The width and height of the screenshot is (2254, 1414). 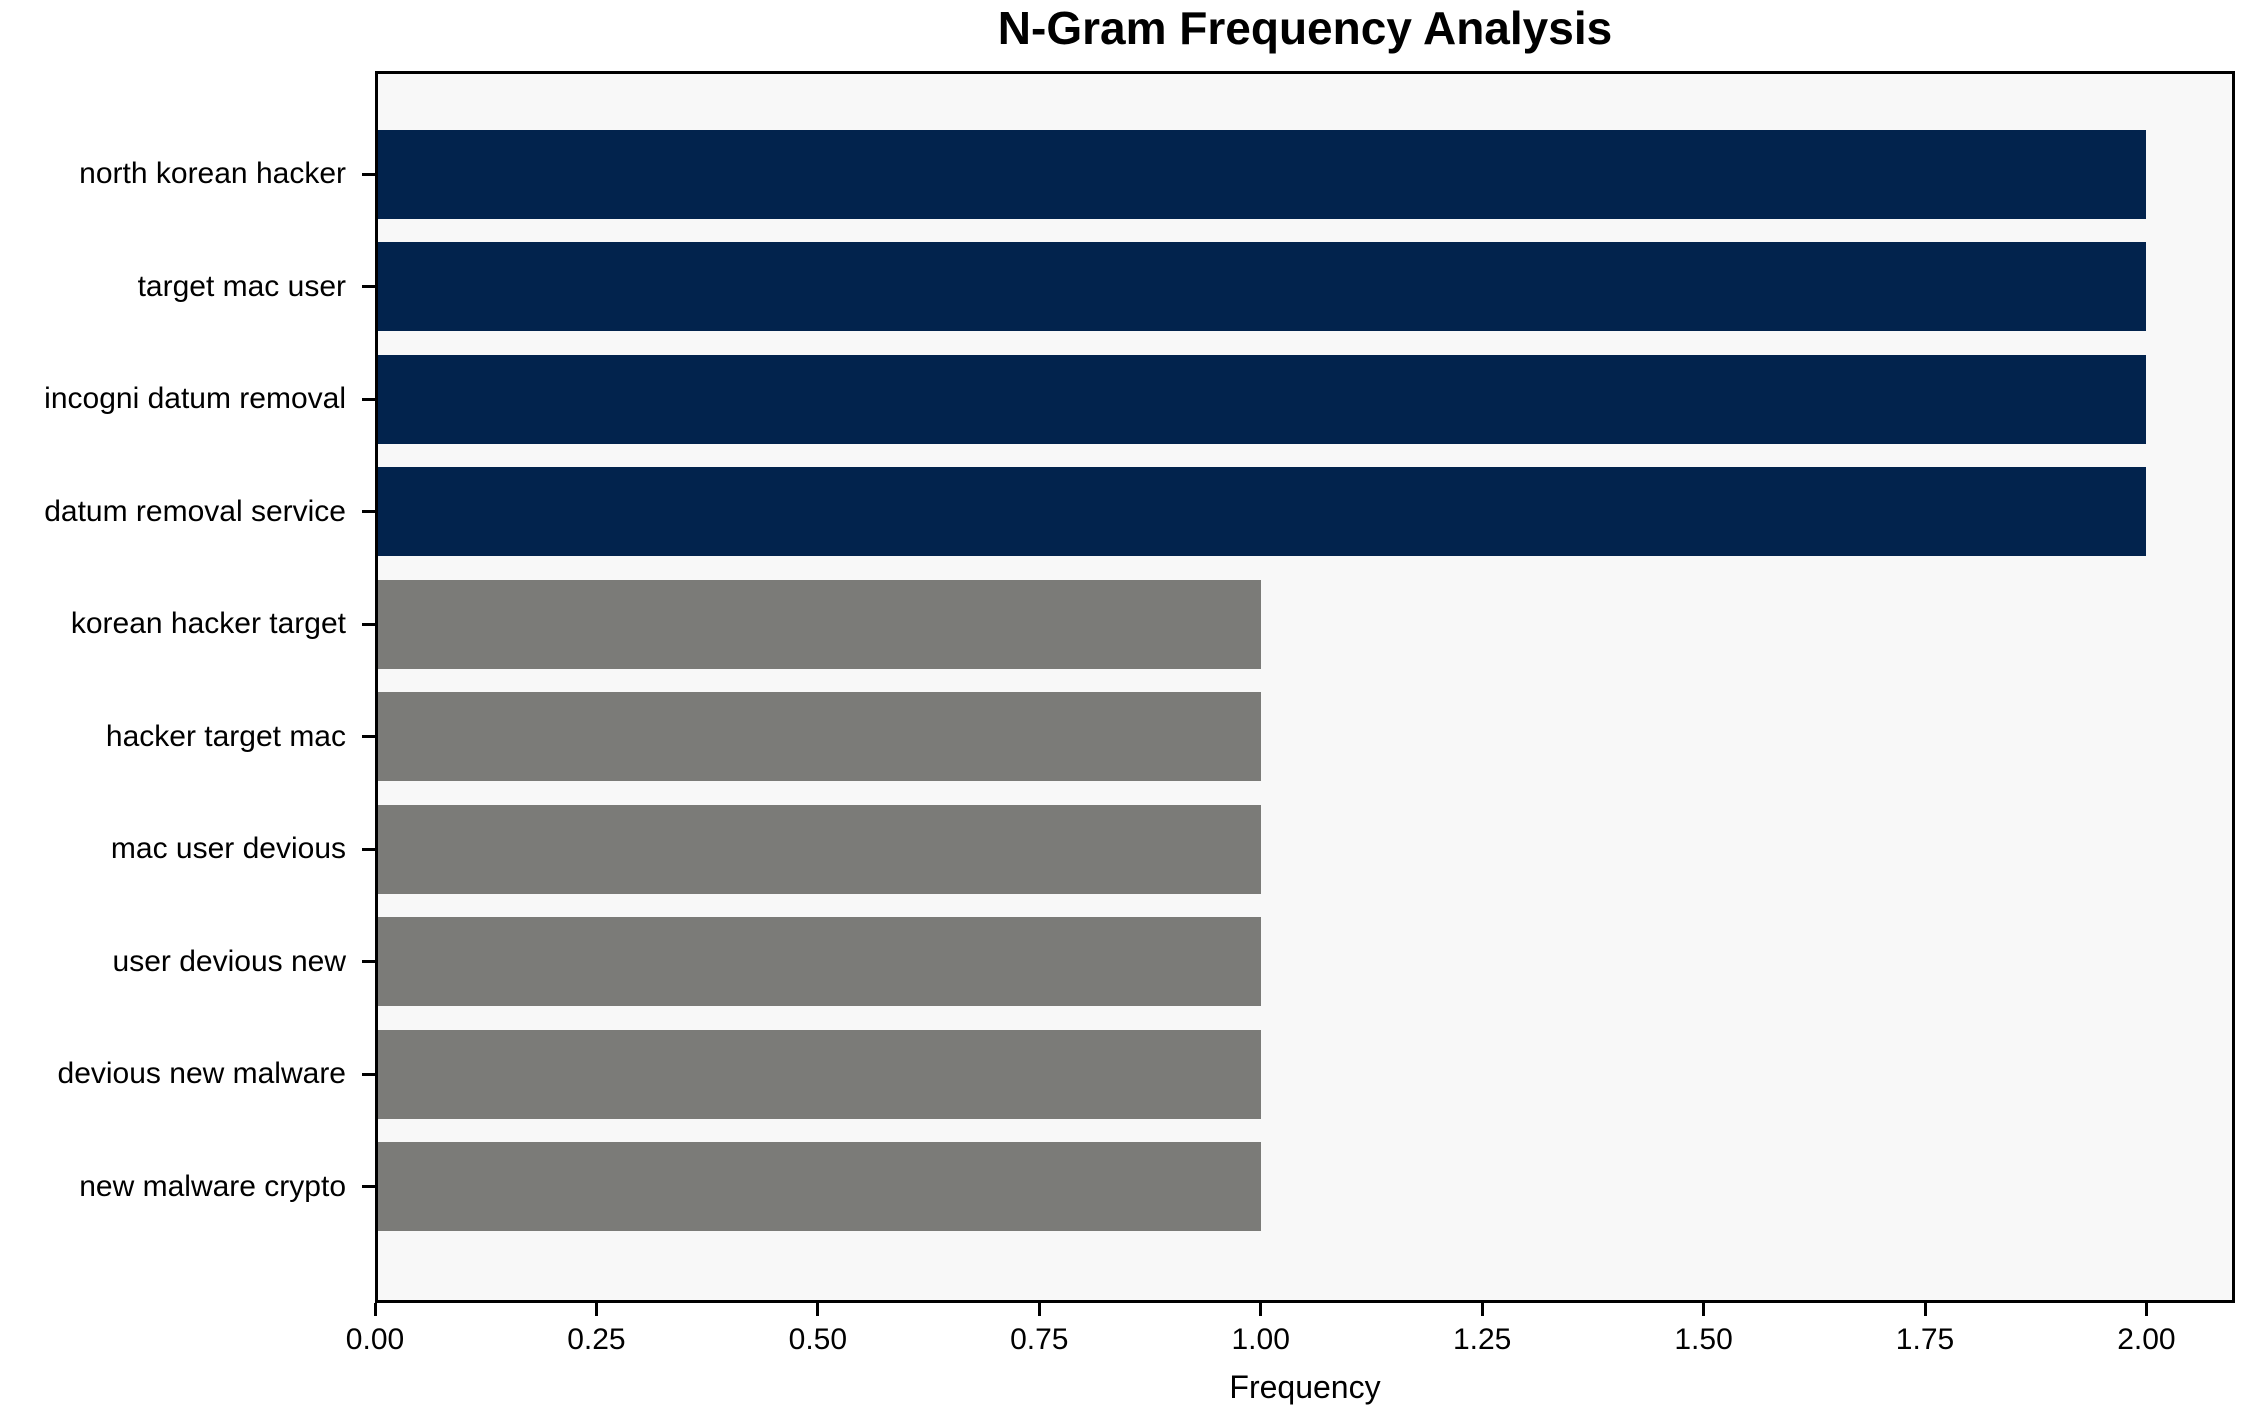 What do you see at coordinates (195, 398) in the screenshot?
I see `y-tick-label: incogni datum removal` at bounding box center [195, 398].